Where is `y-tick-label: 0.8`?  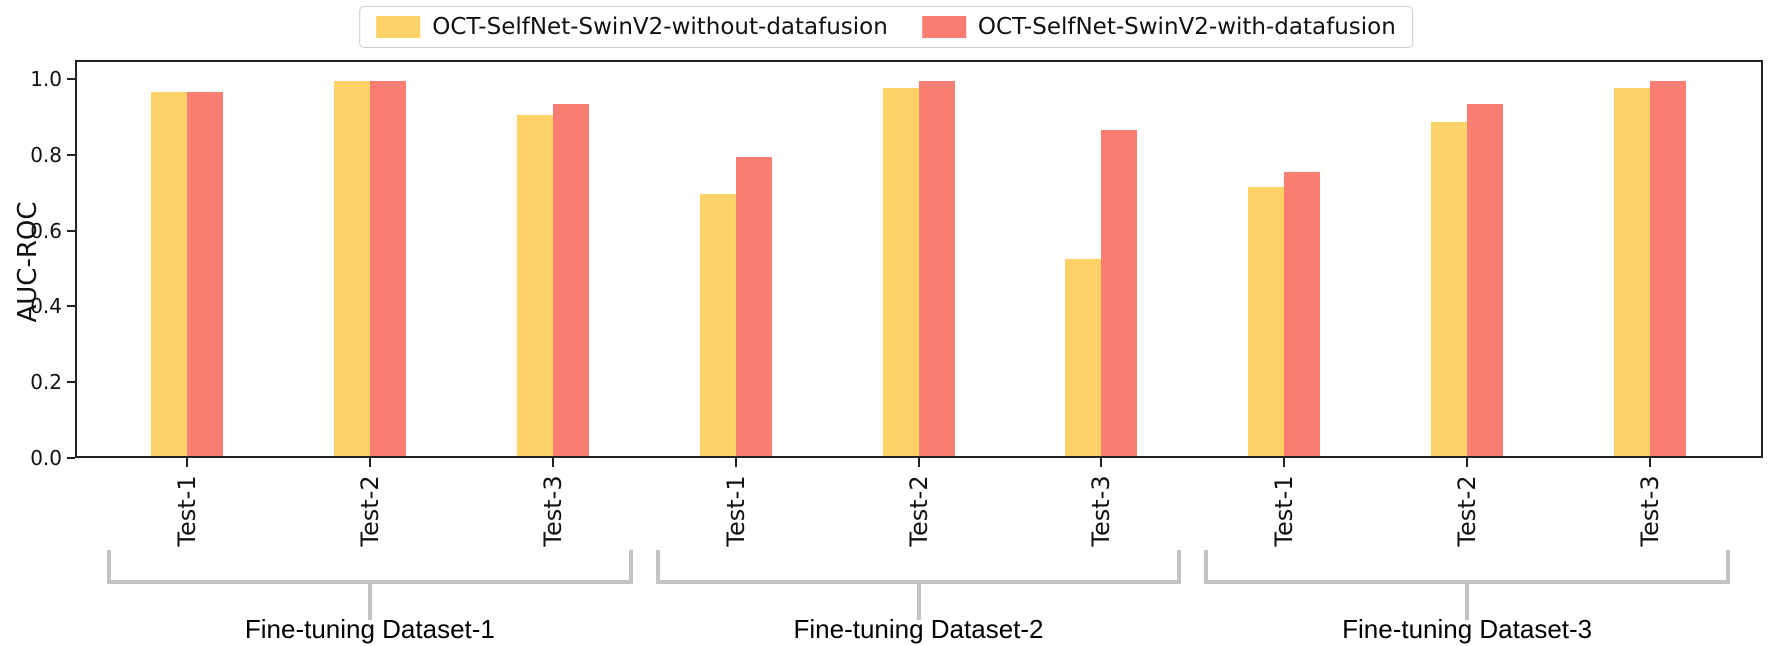 y-tick-label: 0.8 is located at coordinates (46, 154).